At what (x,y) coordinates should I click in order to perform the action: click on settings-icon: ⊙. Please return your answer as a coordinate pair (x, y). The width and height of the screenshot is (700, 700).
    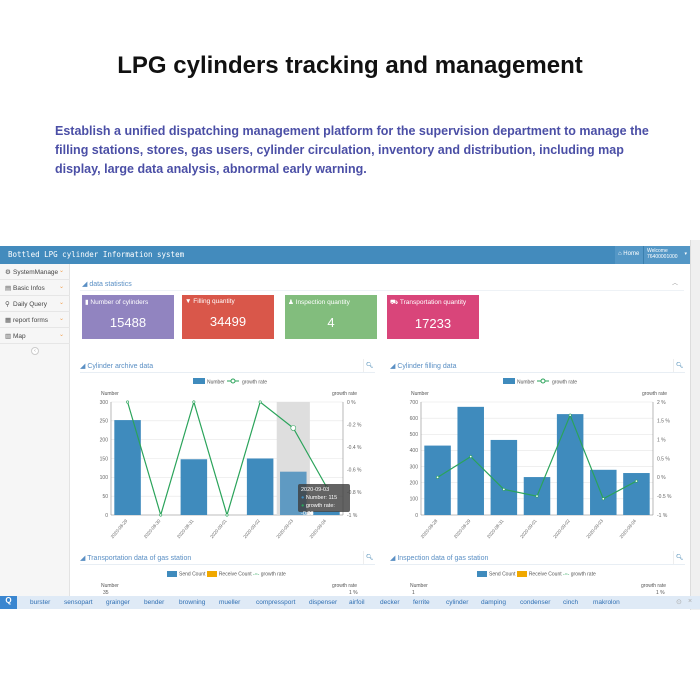
    Looking at the image, I should click on (679, 602).